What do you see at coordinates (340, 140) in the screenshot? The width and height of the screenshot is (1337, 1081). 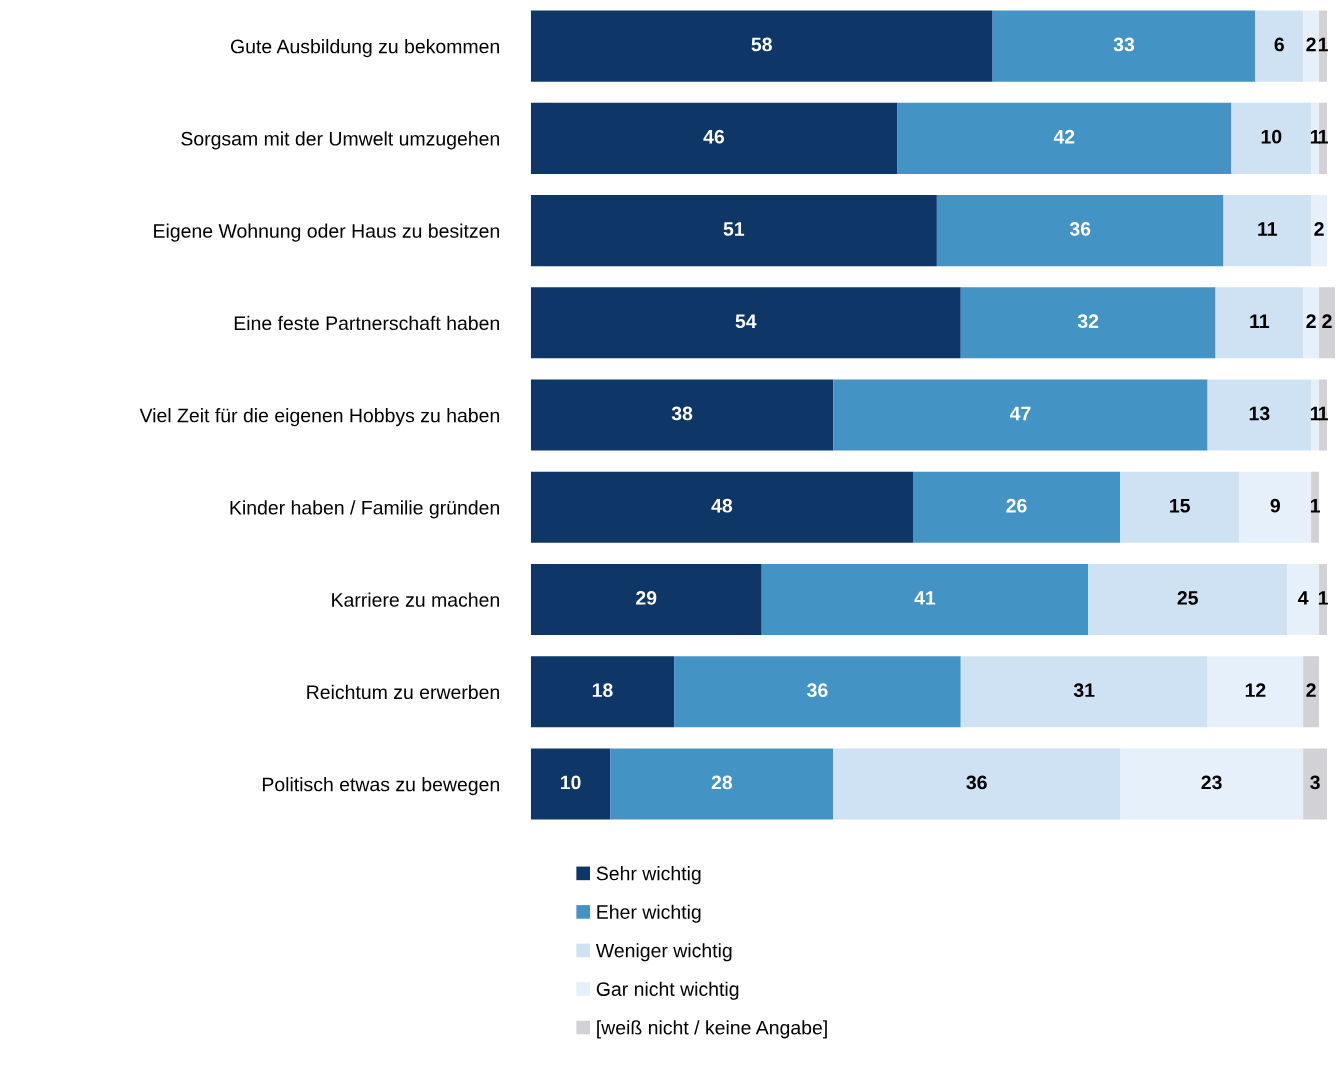 I see `y-tick-label: Sorgsam mit der Umwelt umzugehen` at bounding box center [340, 140].